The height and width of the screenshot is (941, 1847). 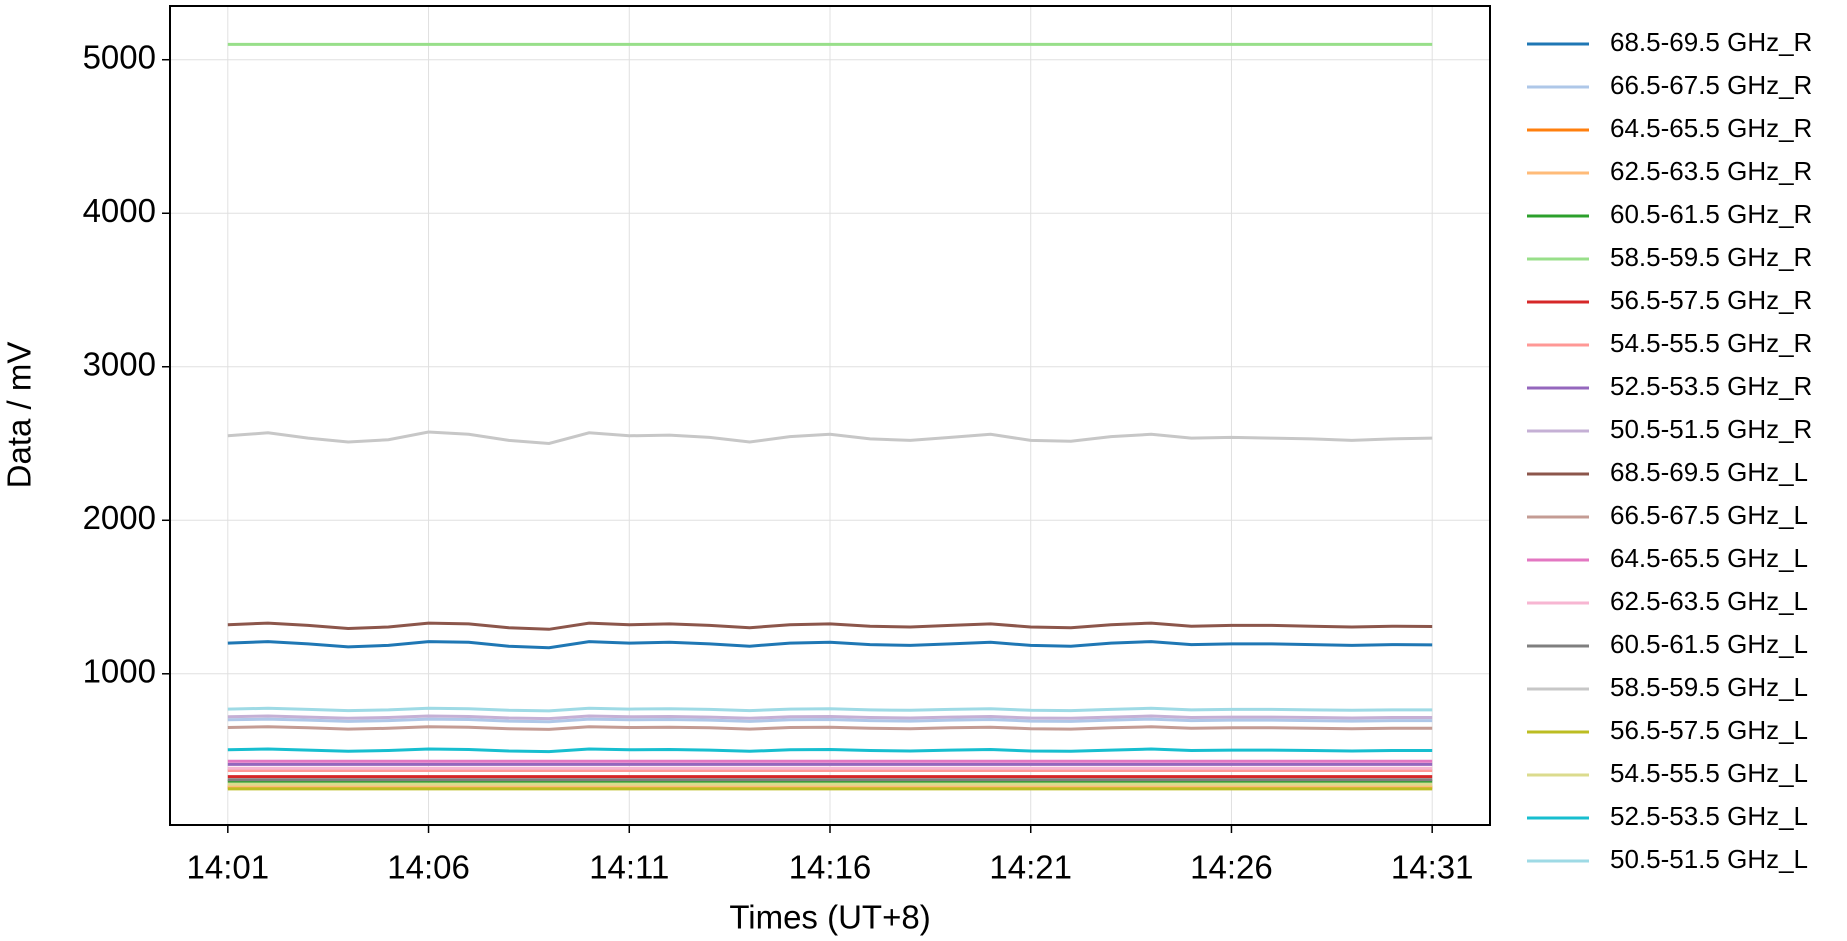 I want to click on y-tick-label: 2000, so click(x=119, y=517).